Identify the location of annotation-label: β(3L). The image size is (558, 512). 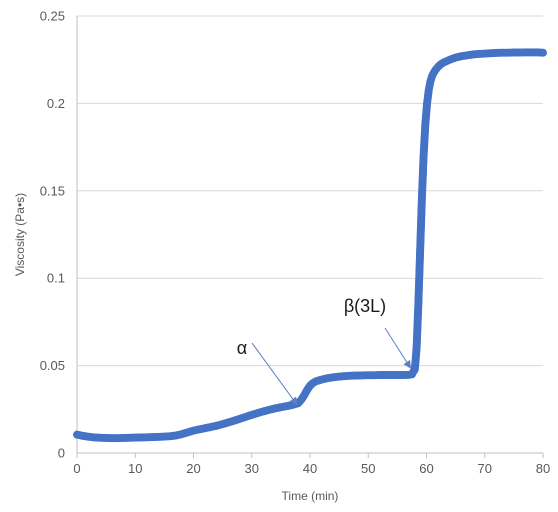
(365, 306).